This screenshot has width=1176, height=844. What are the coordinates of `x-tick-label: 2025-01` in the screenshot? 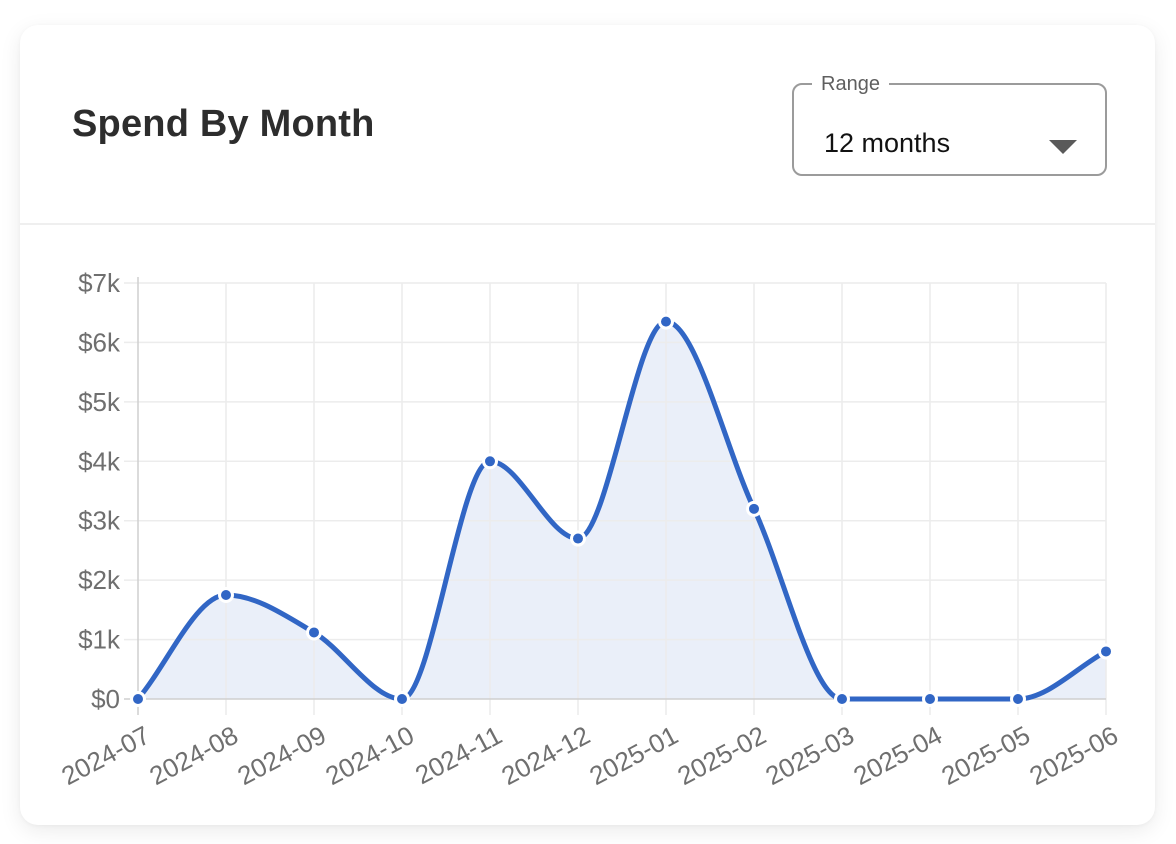 It's located at (633, 755).